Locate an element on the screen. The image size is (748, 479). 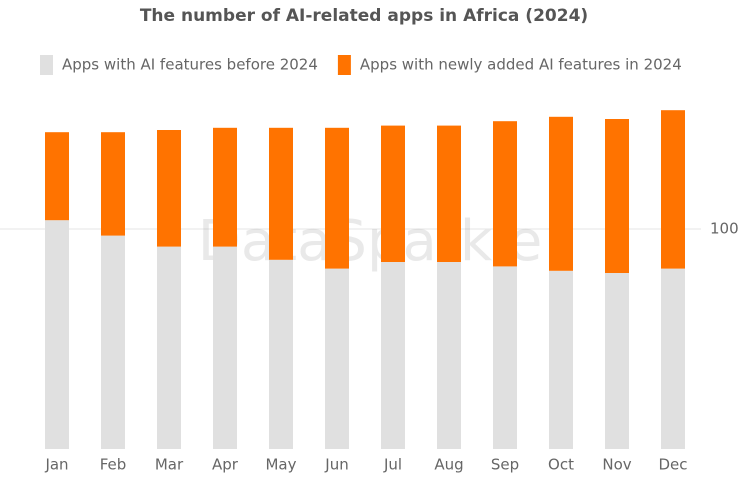
legend-label: Apps with AI features before 2024 is located at coordinates (190, 65).